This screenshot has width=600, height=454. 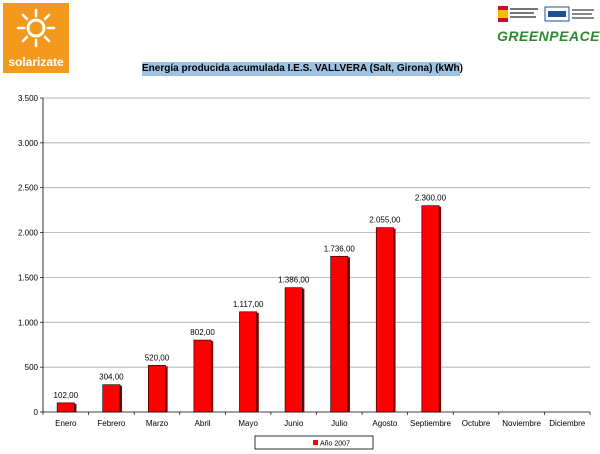 I want to click on y-tick-label: 3.500, so click(x=28, y=98).